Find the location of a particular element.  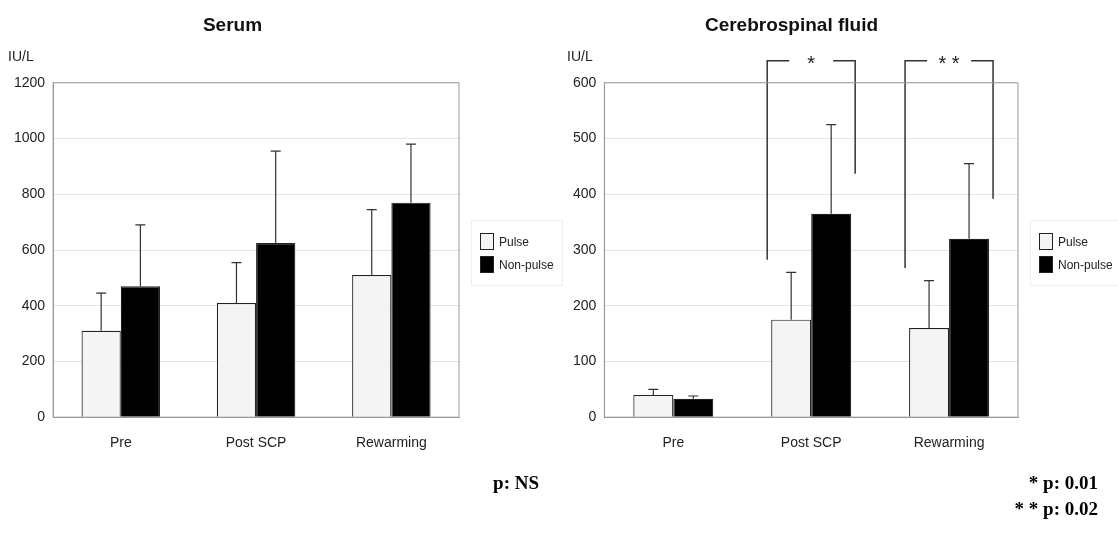

chart-title: Cerebrospinal fluid is located at coordinates (791, 24).